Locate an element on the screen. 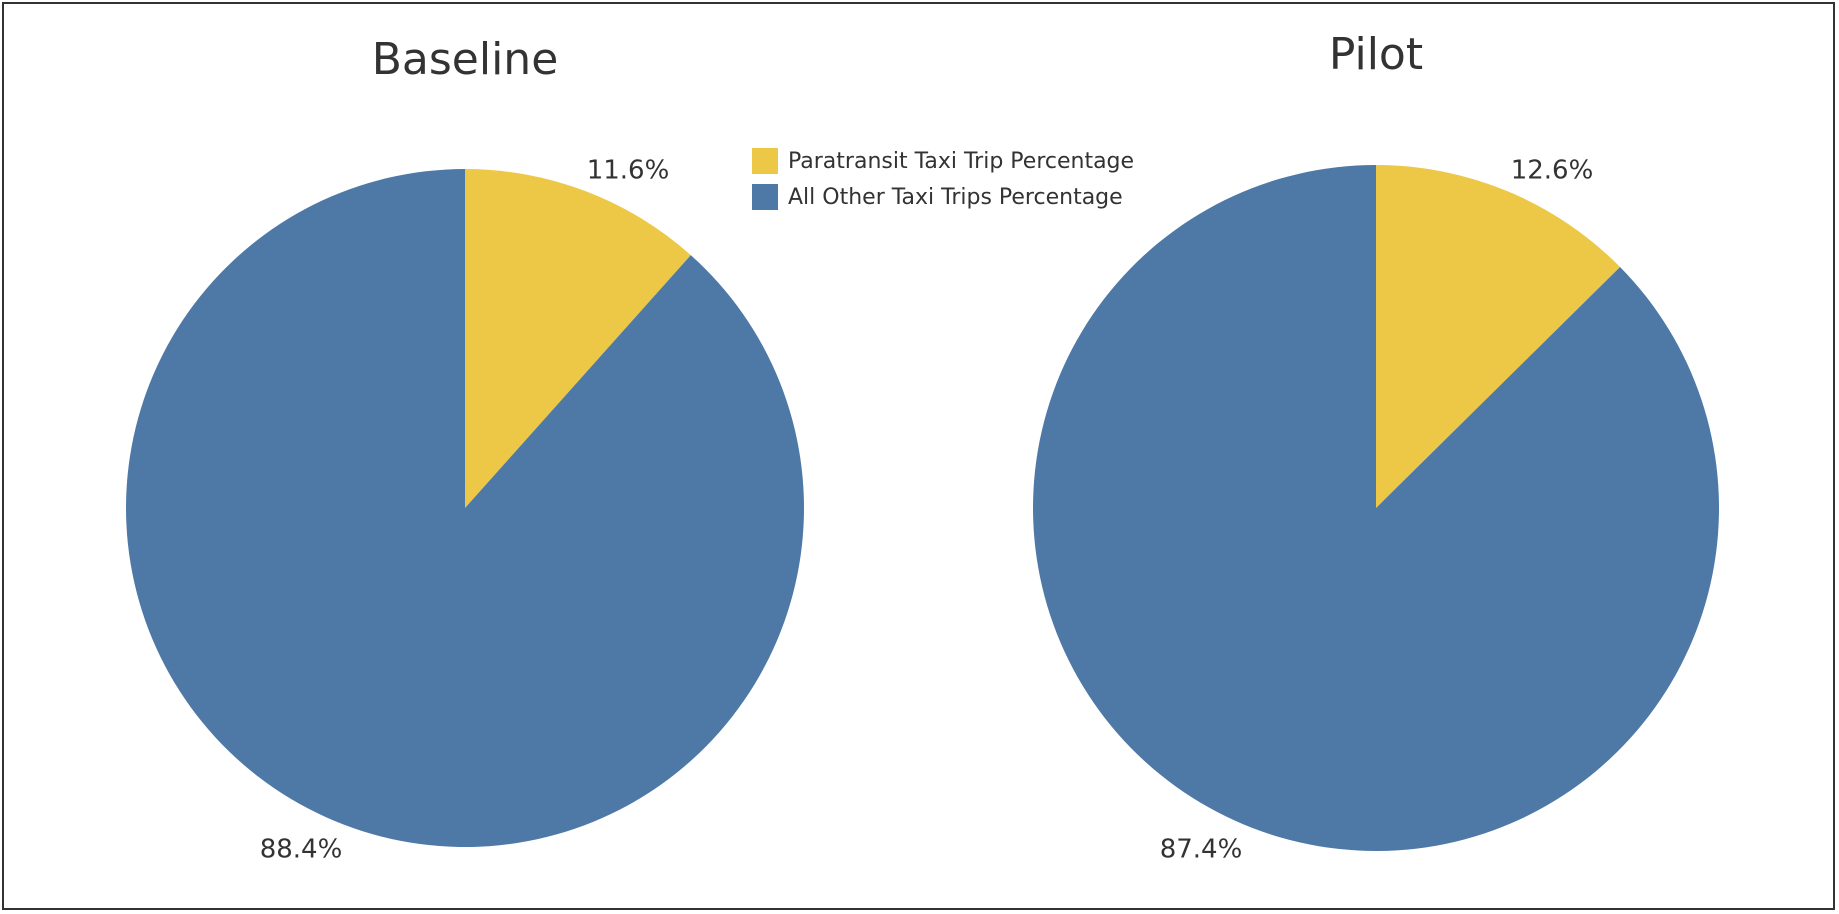  pie-label-baseline-all-other: 88.4% is located at coordinates (301, 850).